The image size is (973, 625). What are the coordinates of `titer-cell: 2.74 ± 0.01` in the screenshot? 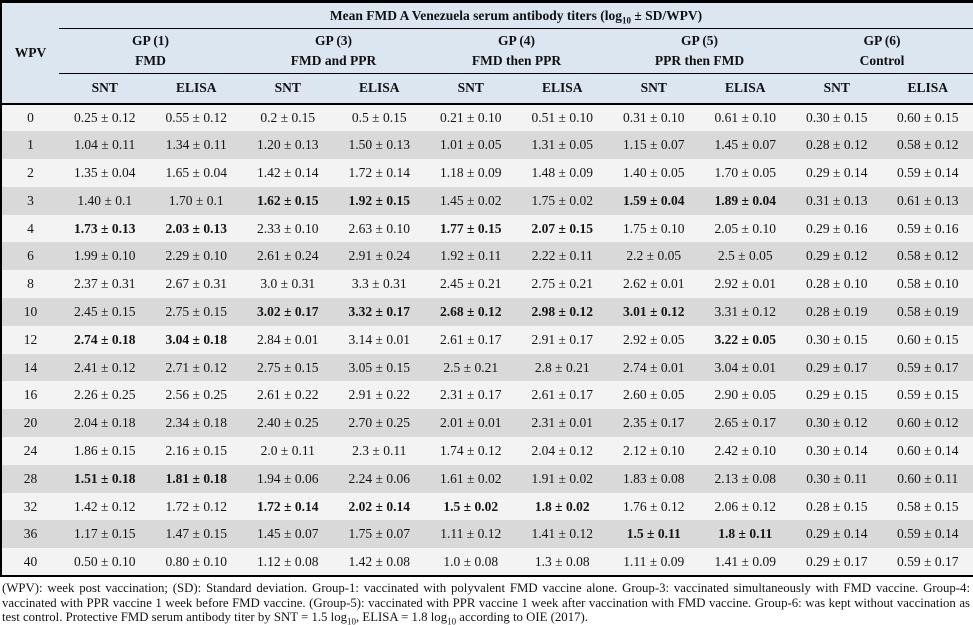 It's located at (654, 367).